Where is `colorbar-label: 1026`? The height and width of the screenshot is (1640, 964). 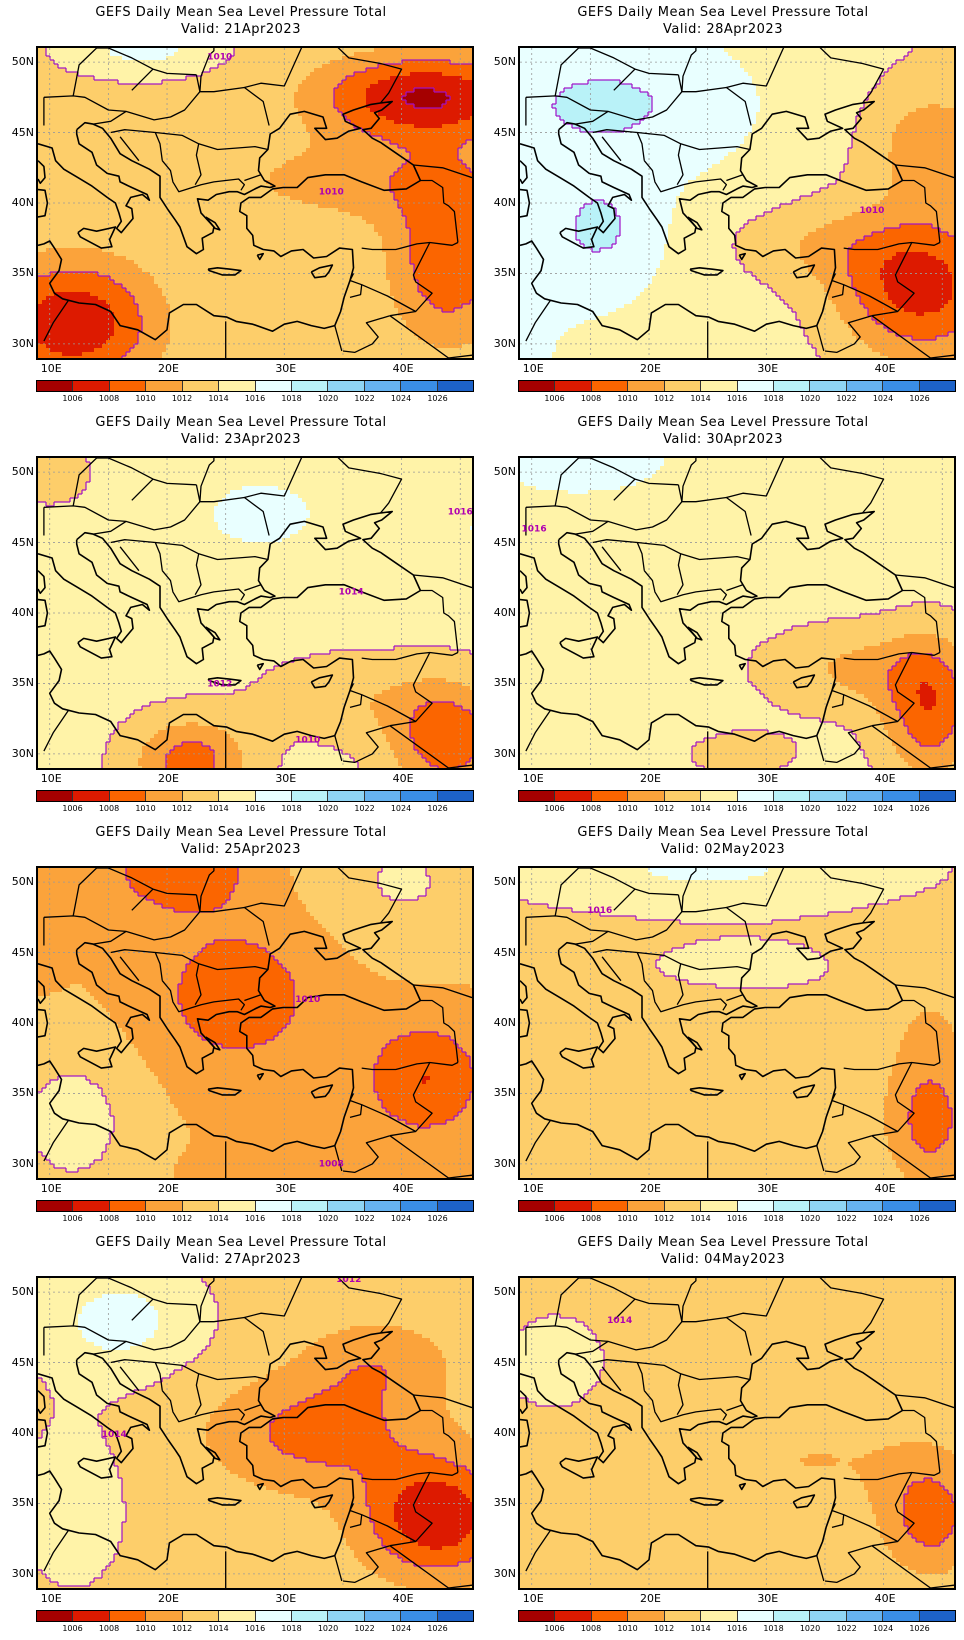 colorbar-label: 1026 is located at coordinates (437, 1219).